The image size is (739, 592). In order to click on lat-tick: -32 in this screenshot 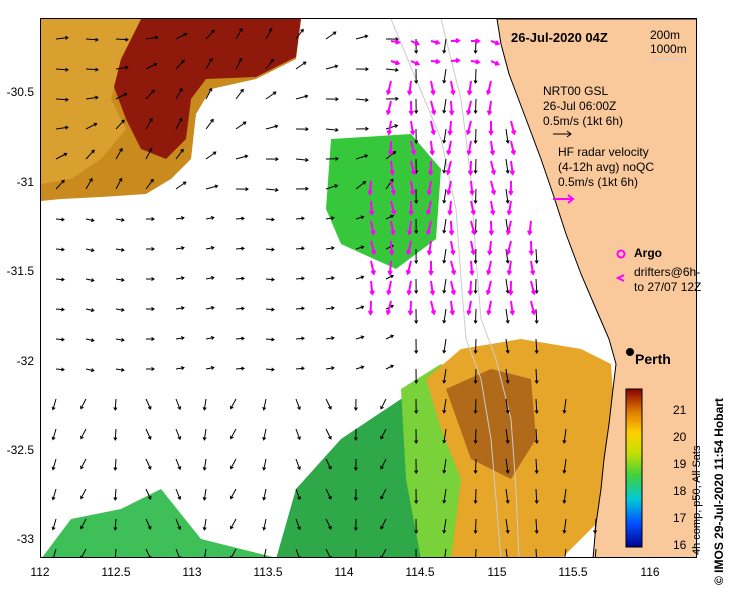, I will do `click(25, 361)`.